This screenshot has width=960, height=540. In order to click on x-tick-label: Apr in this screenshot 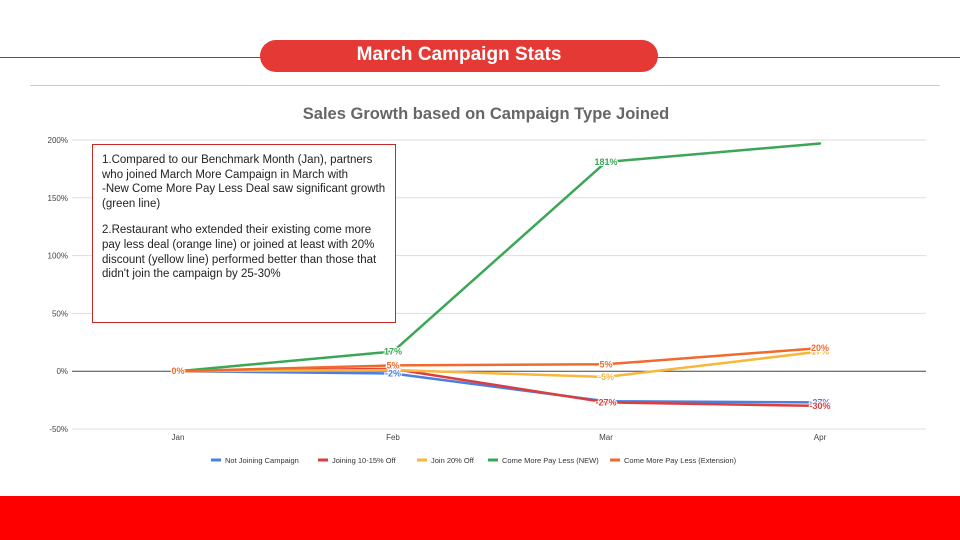, I will do `click(820, 437)`.